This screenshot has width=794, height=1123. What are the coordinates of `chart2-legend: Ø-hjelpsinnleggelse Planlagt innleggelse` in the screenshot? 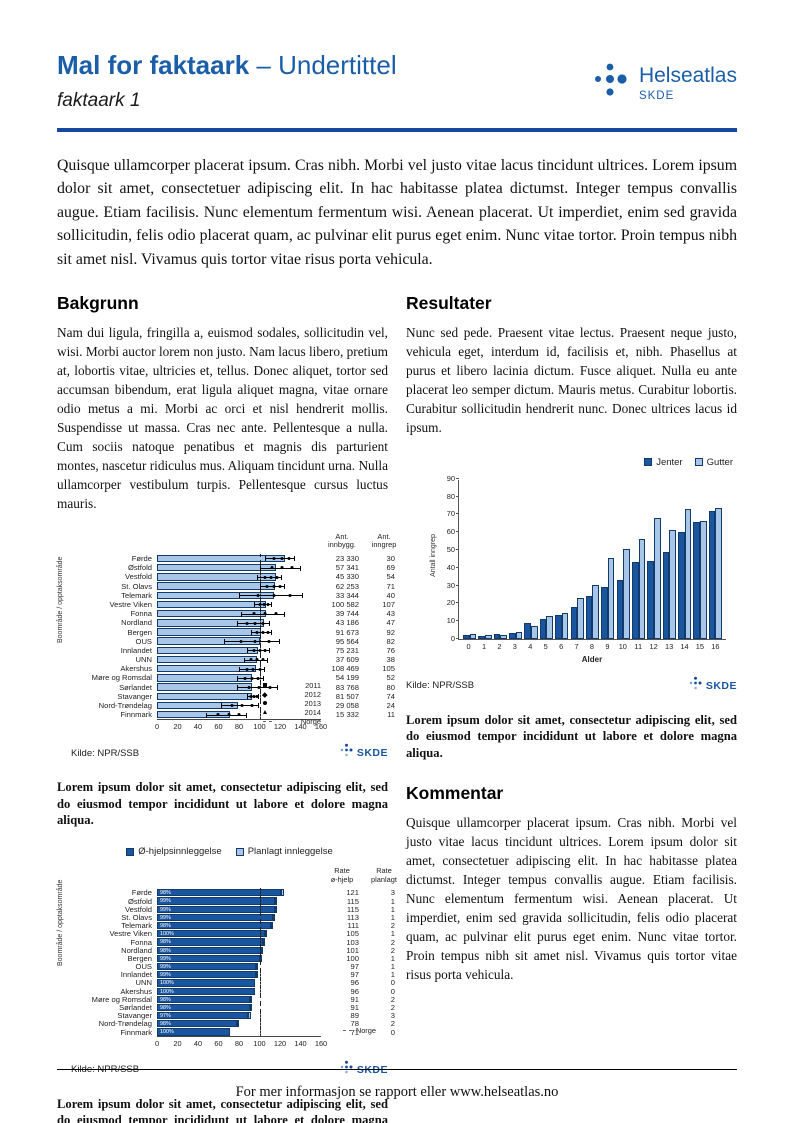 It's located at (229, 851).